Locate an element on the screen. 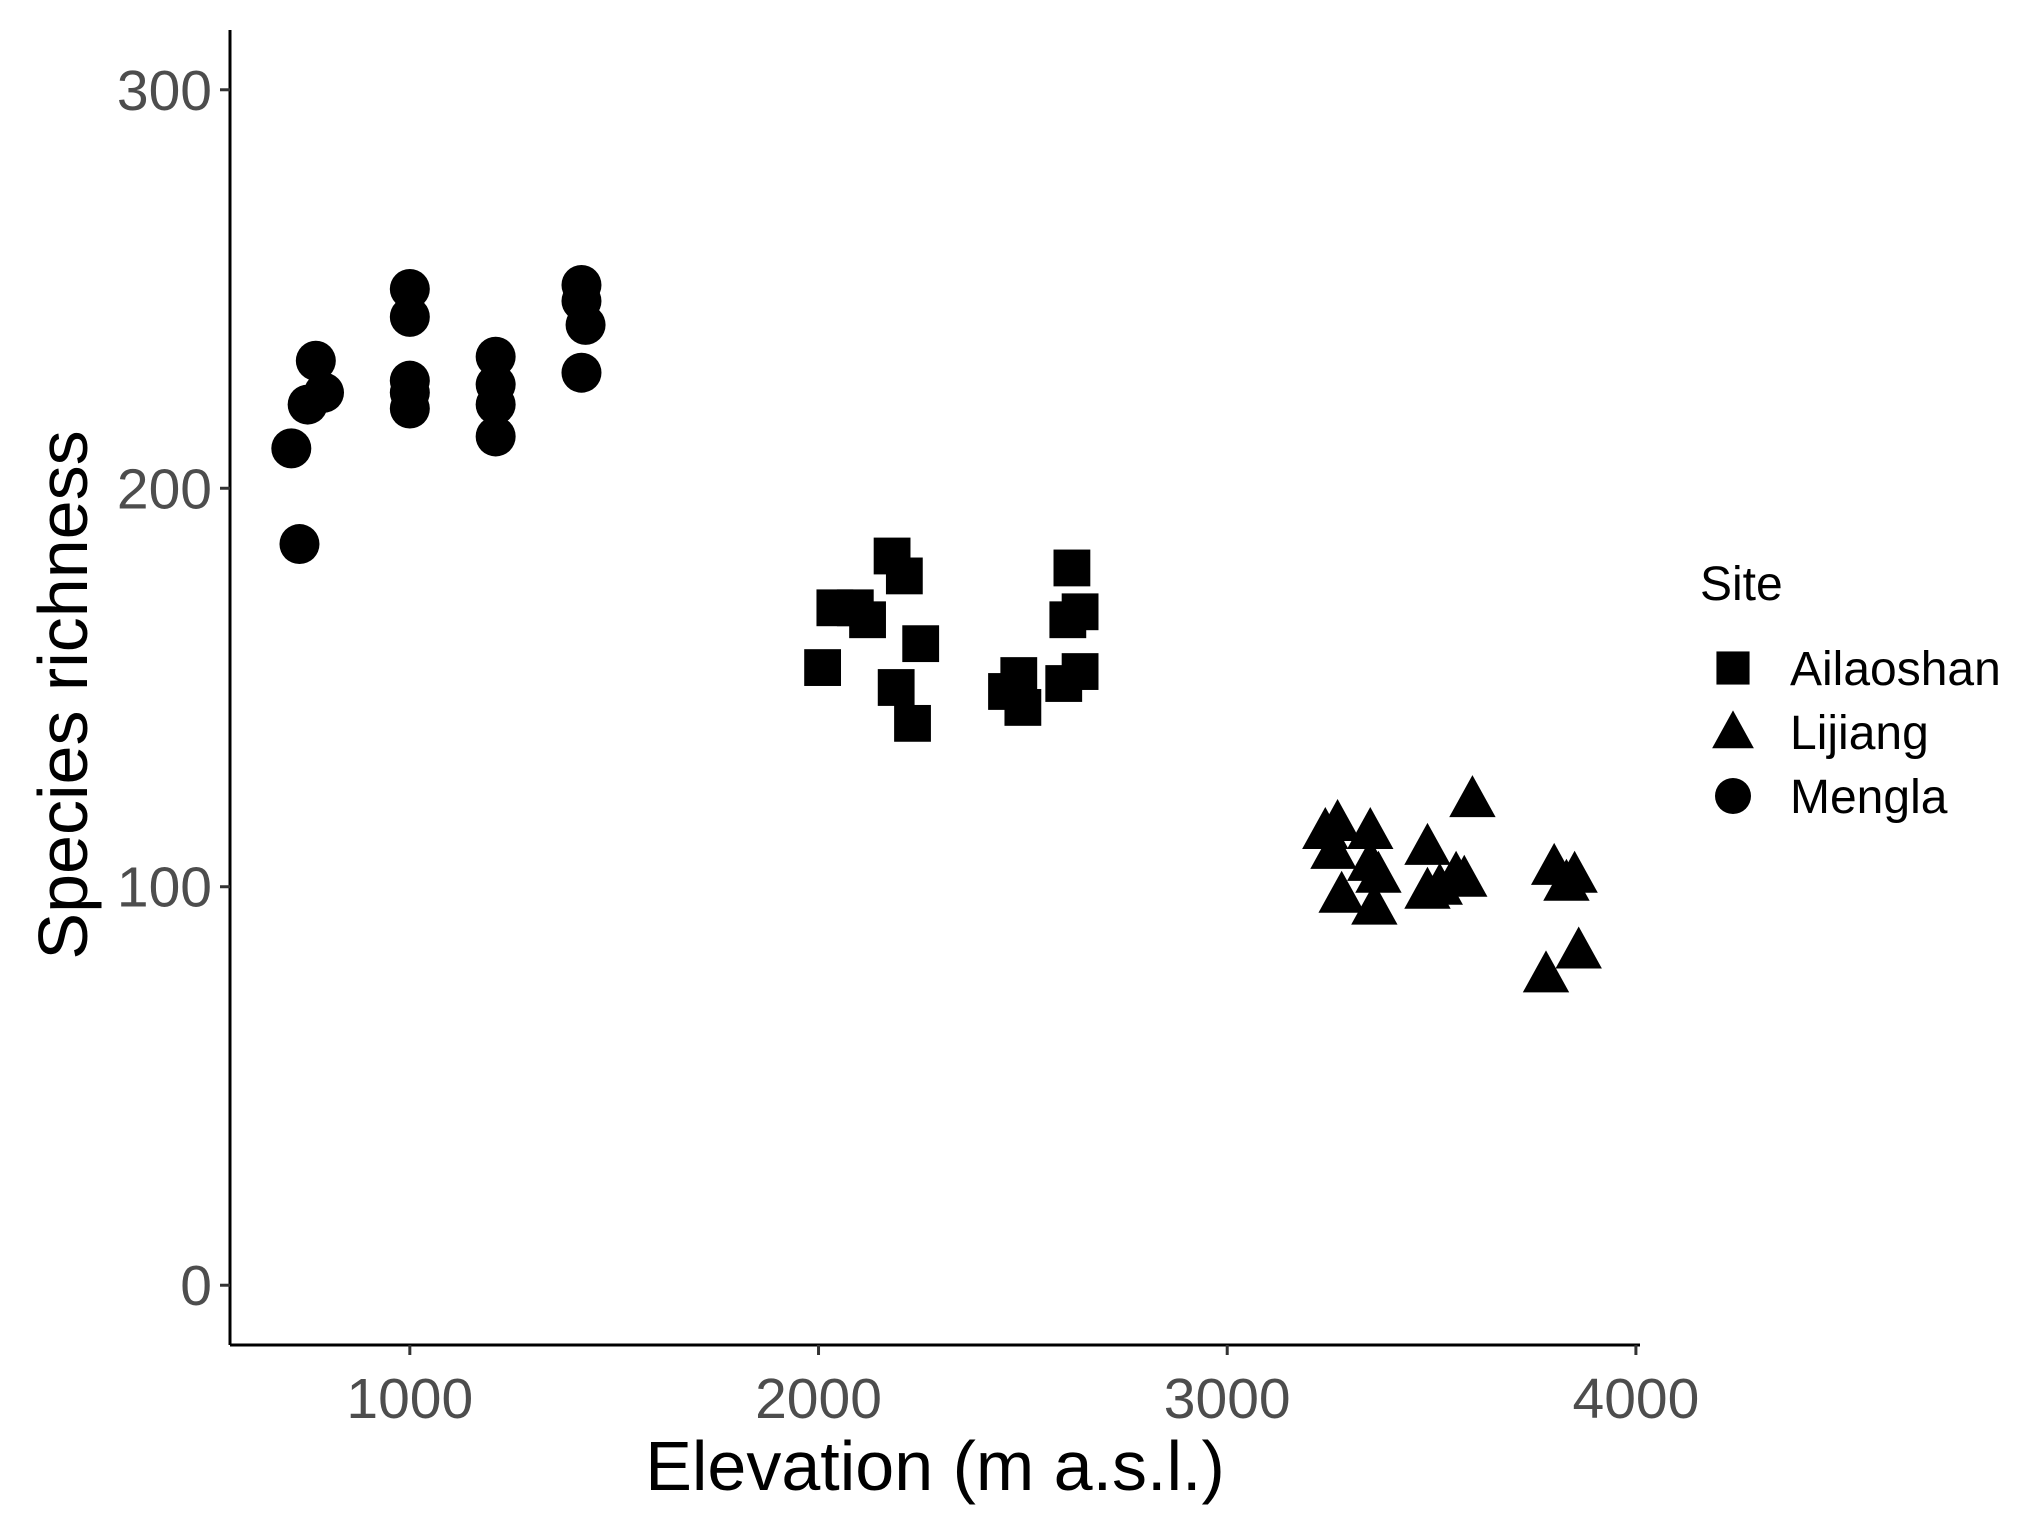 This screenshot has height=1525, width=2040. y-tick-label: 300 is located at coordinates (164, 91).